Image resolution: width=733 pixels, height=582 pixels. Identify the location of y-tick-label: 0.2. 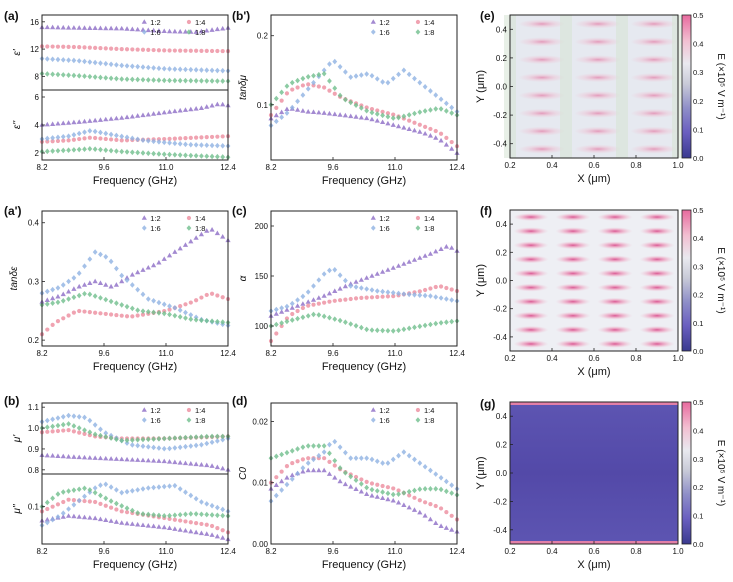
(34, 340).